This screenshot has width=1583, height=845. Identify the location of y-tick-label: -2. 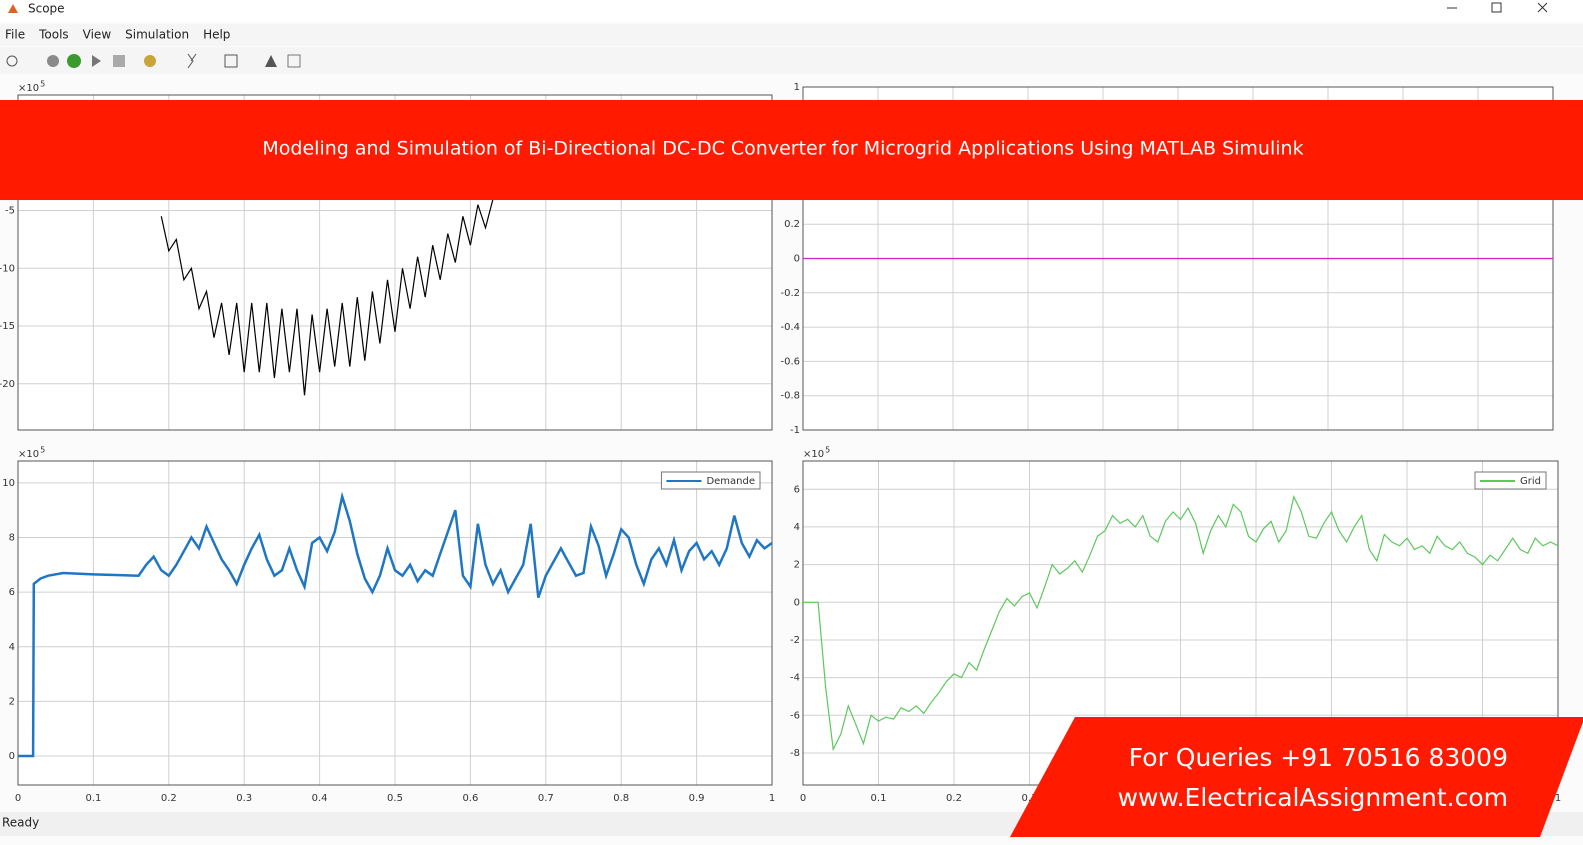
(795, 640).